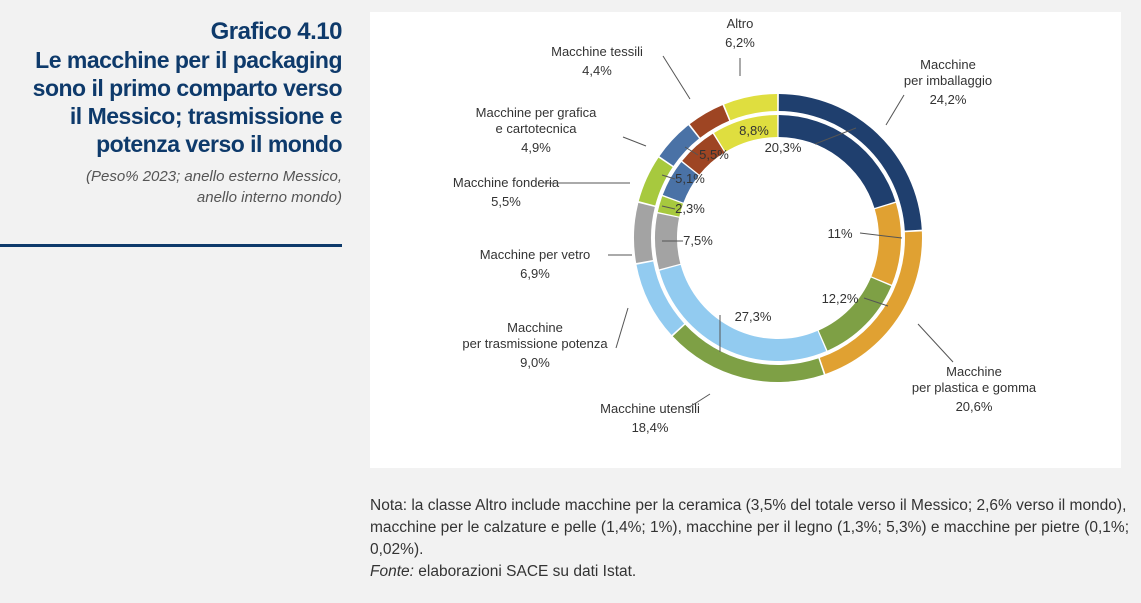  Describe the element at coordinates (650, 408) in the screenshot. I see `outer-label-macchine-utensili: Macchine utensili` at that location.